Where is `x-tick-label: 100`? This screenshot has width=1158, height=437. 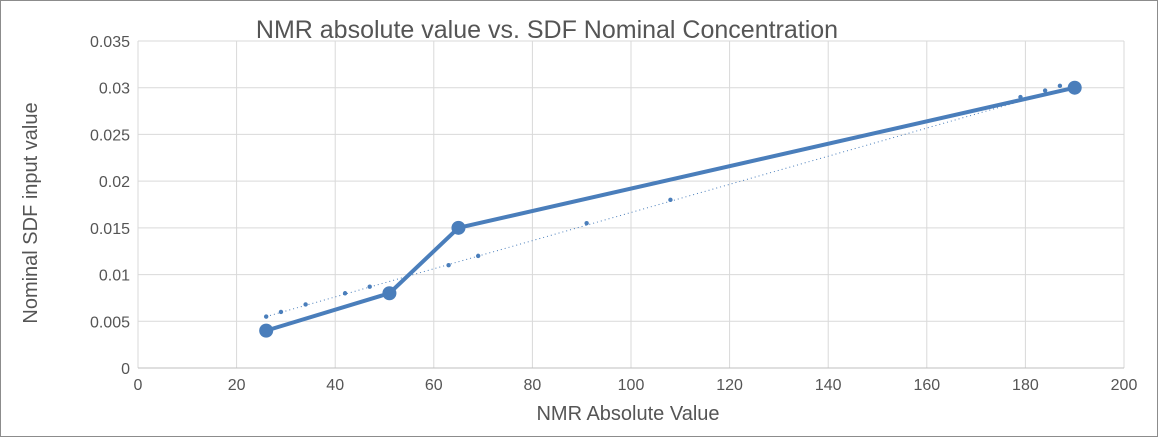 x-tick-label: 100 is located at coordinates (631, 385).